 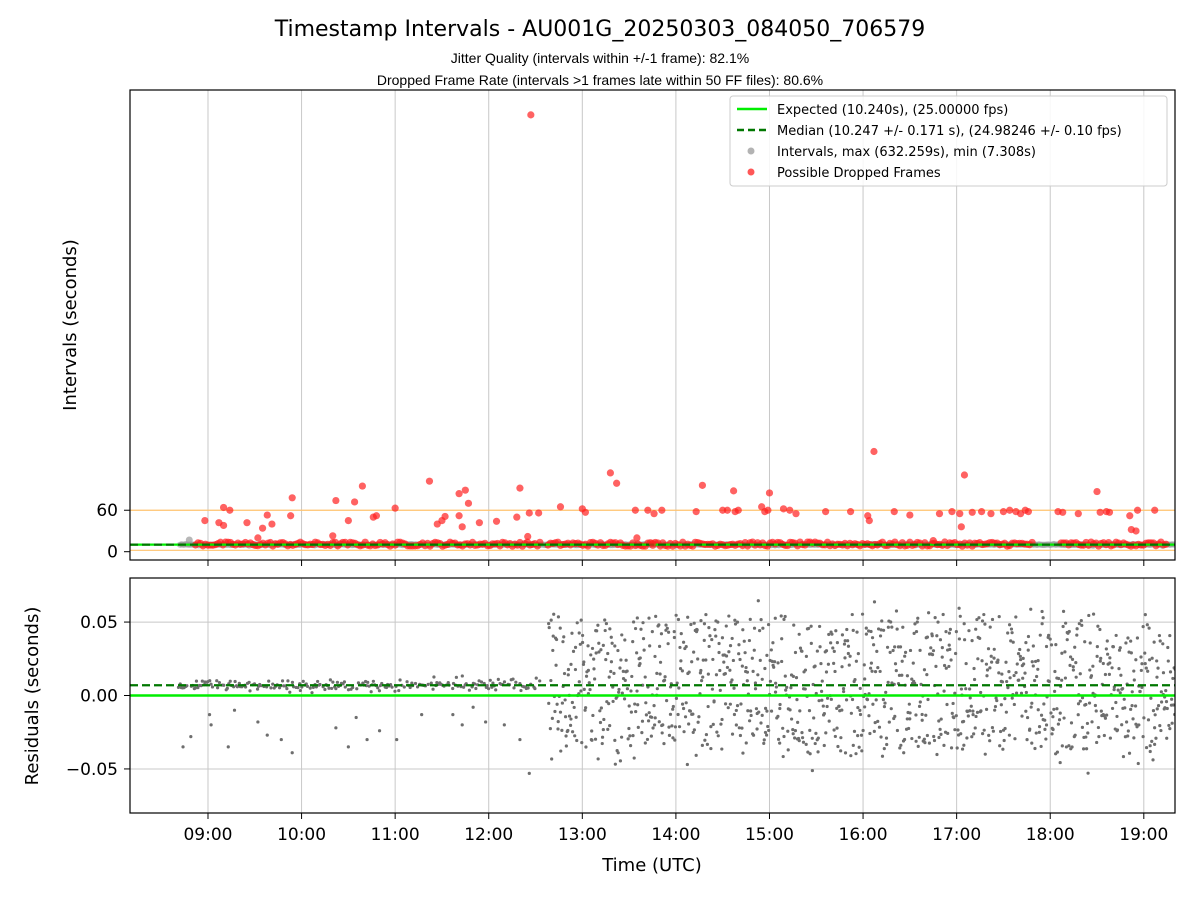 What do you see at coordinates (651, 865) in the screenshot?
I see `x-axis-label: Time (UTC)` at bounding box center [651, 865].